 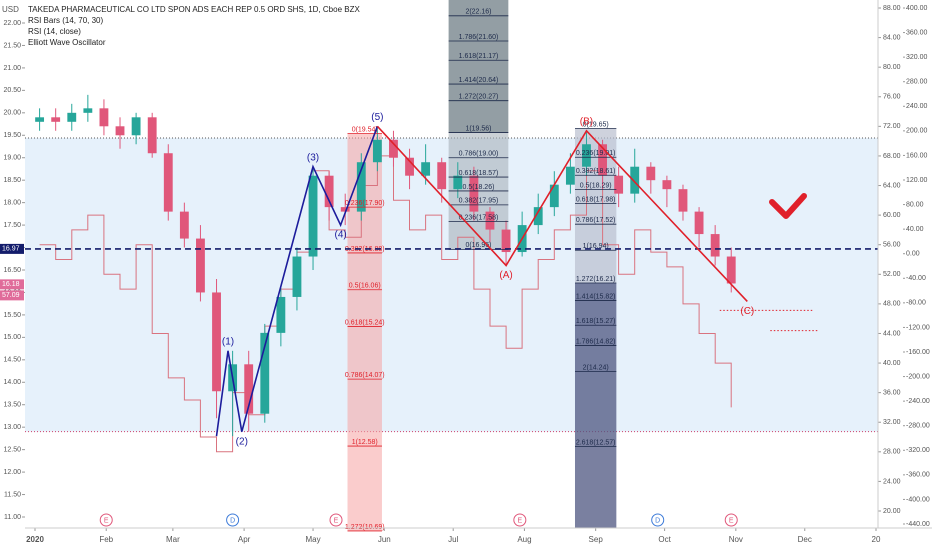 What do you see at coordinates (365, 527) in the screenshot?
I see `fib-label: 1.272(10.69)` at bounding box center [365, 527].